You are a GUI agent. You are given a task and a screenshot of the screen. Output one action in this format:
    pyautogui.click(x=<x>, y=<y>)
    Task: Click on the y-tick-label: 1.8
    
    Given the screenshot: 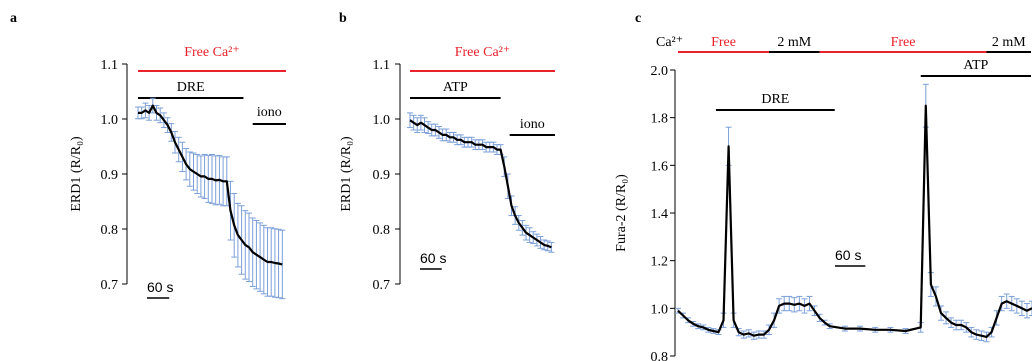 What is the action you would take?
    pyautogui.click(x=660, y=119)
    